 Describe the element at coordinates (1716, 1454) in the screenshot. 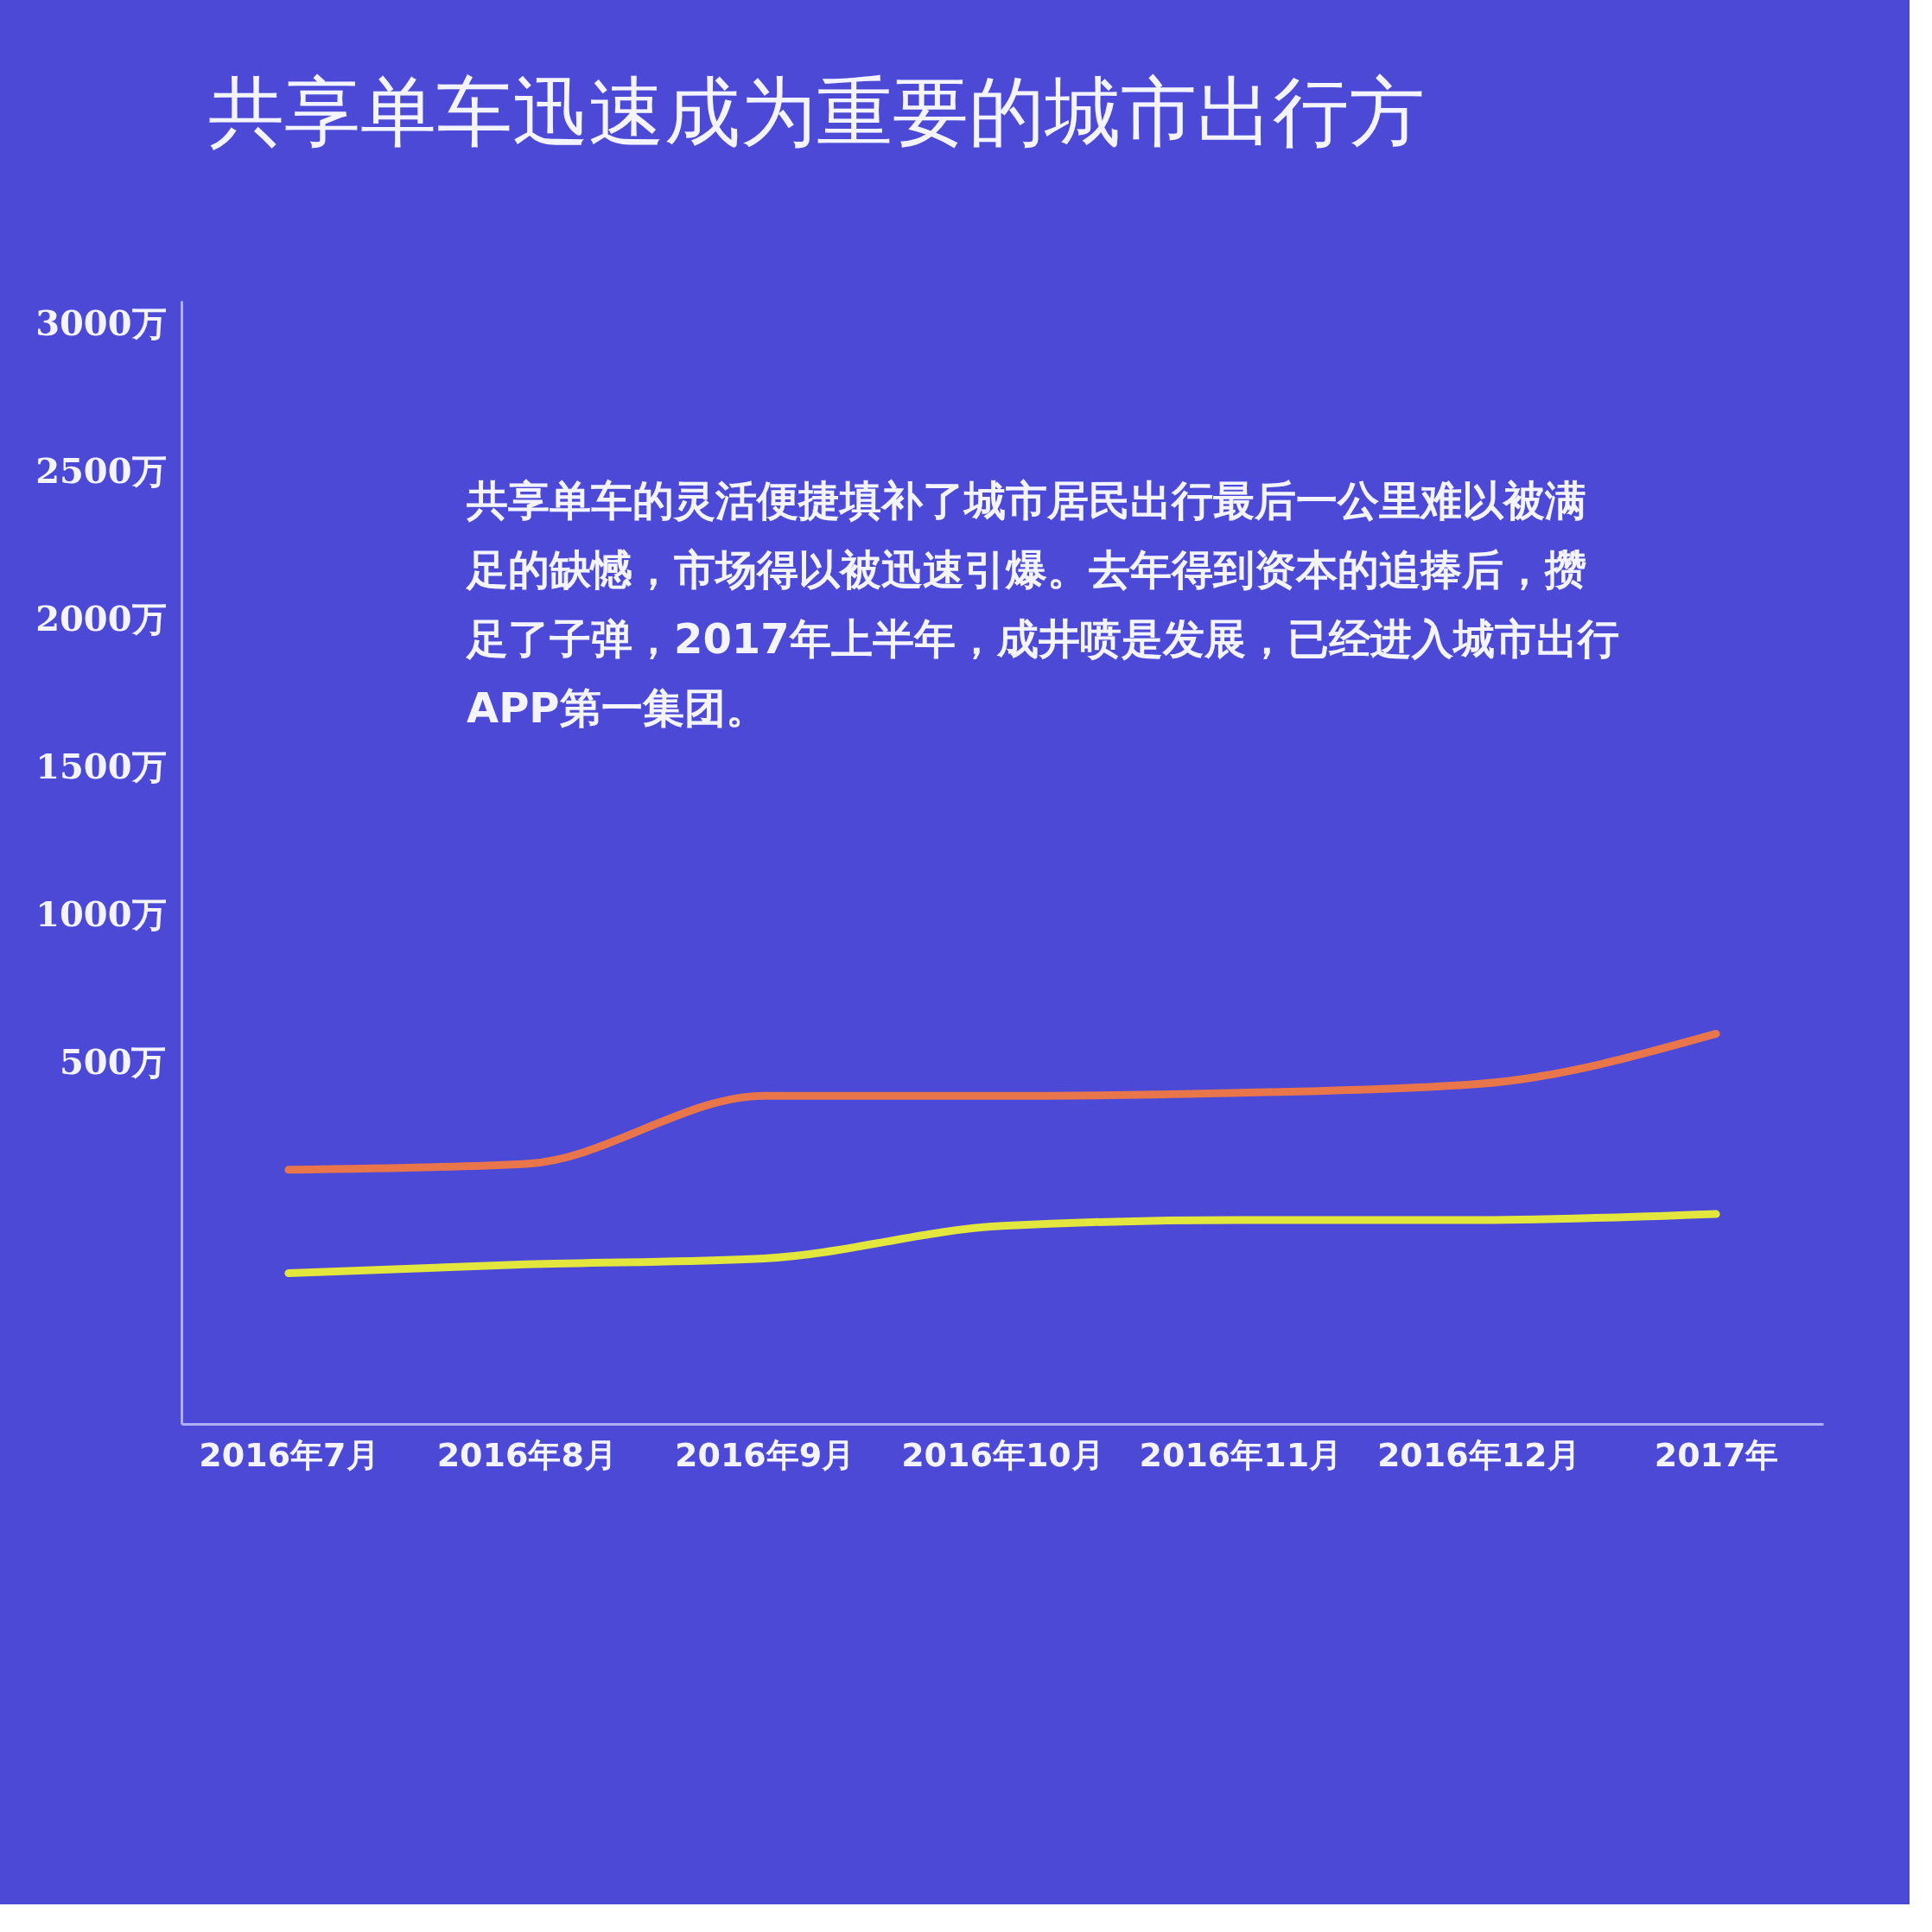

I see `x-tick-label: 2017年` at that location.